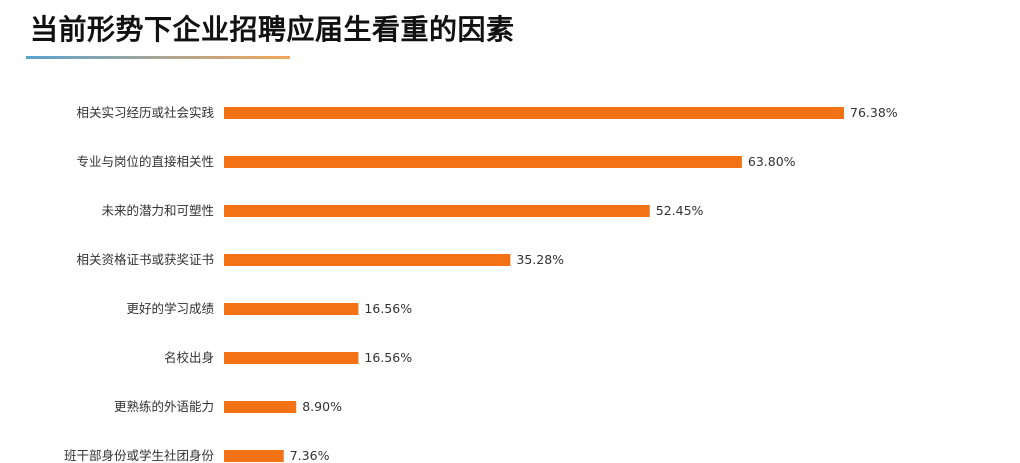  I want to click on value-label: 8.90%, so click(322, 406).